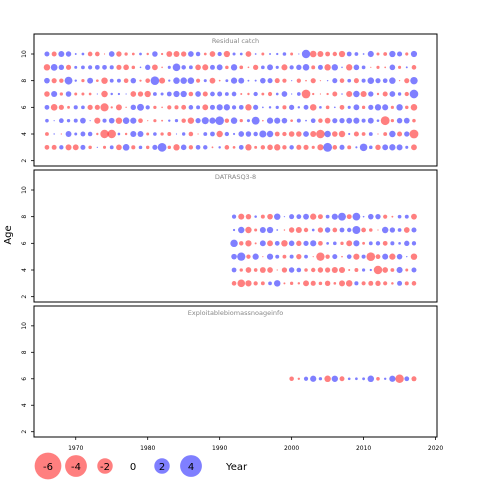  What do you see at coordinates (8, 234) in the screenshot?
I see `y-axis-label: Age` at bounding box center [8, 234].